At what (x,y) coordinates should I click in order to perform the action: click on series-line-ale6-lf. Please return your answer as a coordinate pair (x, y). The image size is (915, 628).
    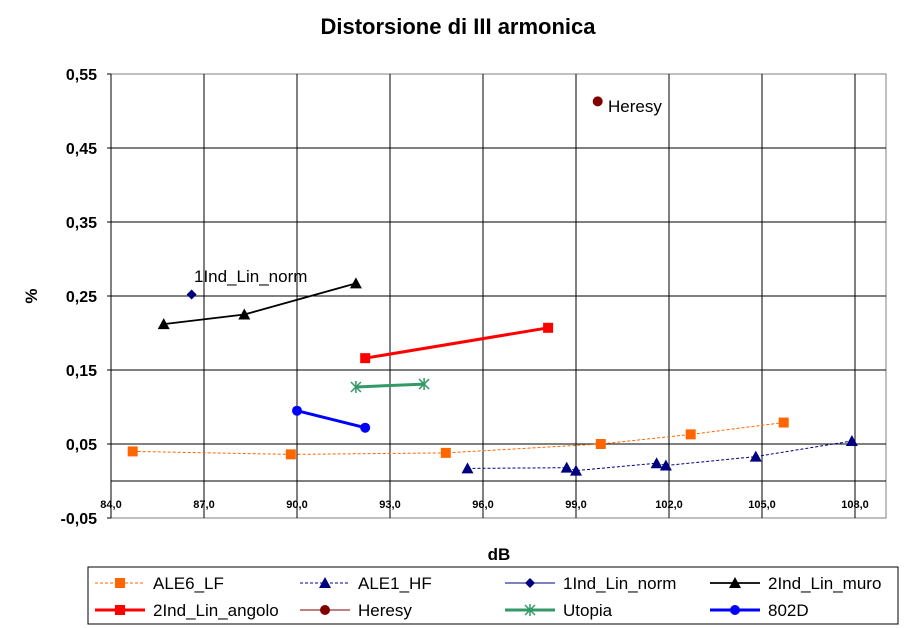
    Looking at the image, I should click on (458, 438).